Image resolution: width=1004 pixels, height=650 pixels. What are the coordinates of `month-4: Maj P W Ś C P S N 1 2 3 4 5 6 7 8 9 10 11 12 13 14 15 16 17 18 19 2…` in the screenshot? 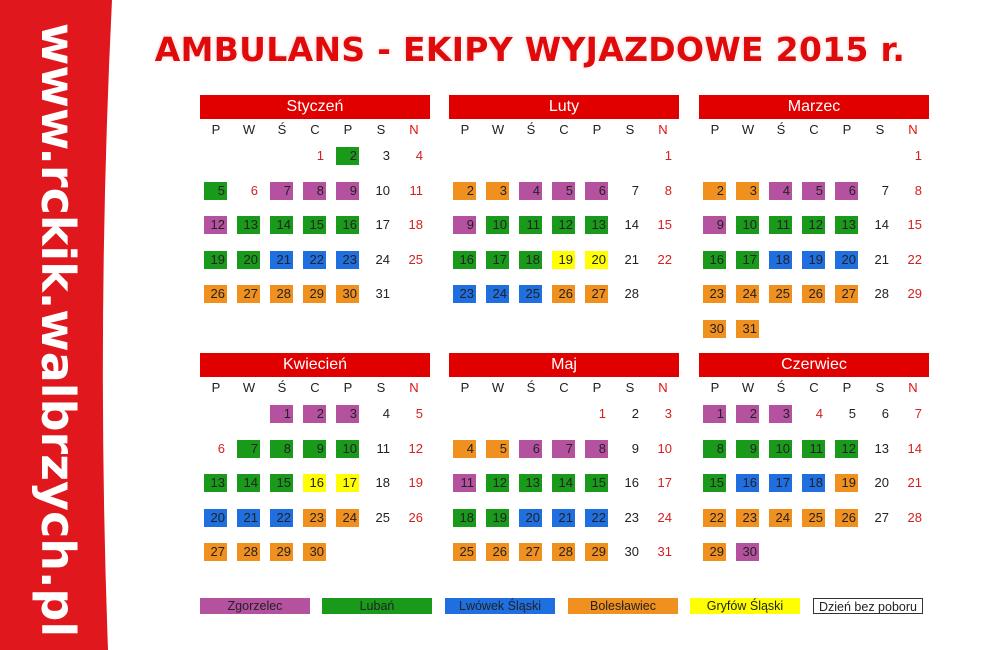 It's located at (564, 483).